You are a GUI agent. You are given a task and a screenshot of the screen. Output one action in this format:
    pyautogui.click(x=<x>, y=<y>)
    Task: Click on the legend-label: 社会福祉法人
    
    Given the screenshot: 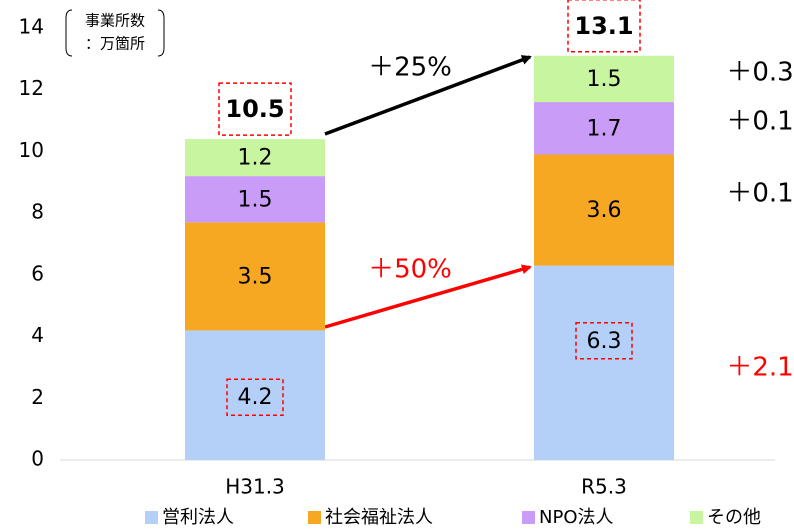 What is the action you would take?
    pyautogui.click(x=379, y=517)
    